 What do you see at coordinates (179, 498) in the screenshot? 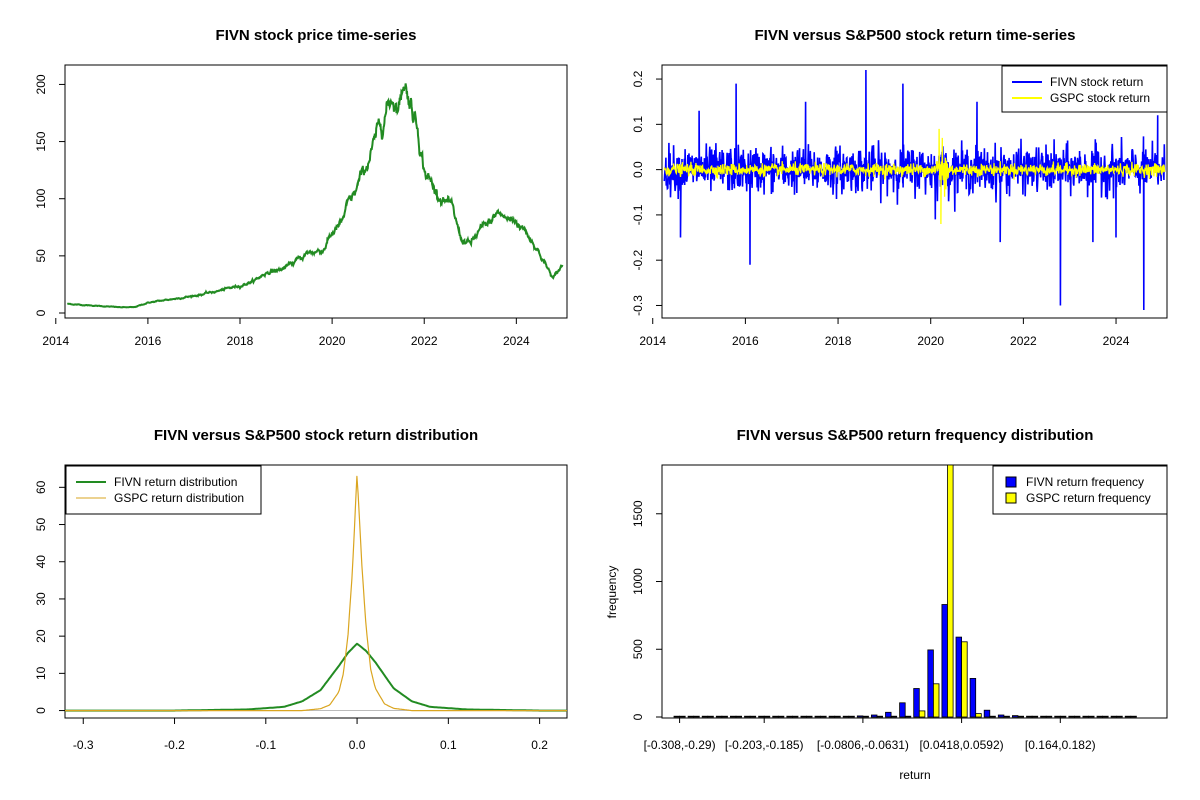
I see `legend-gspc-label: GSPC return distribution` at bounding box center [179, 498].